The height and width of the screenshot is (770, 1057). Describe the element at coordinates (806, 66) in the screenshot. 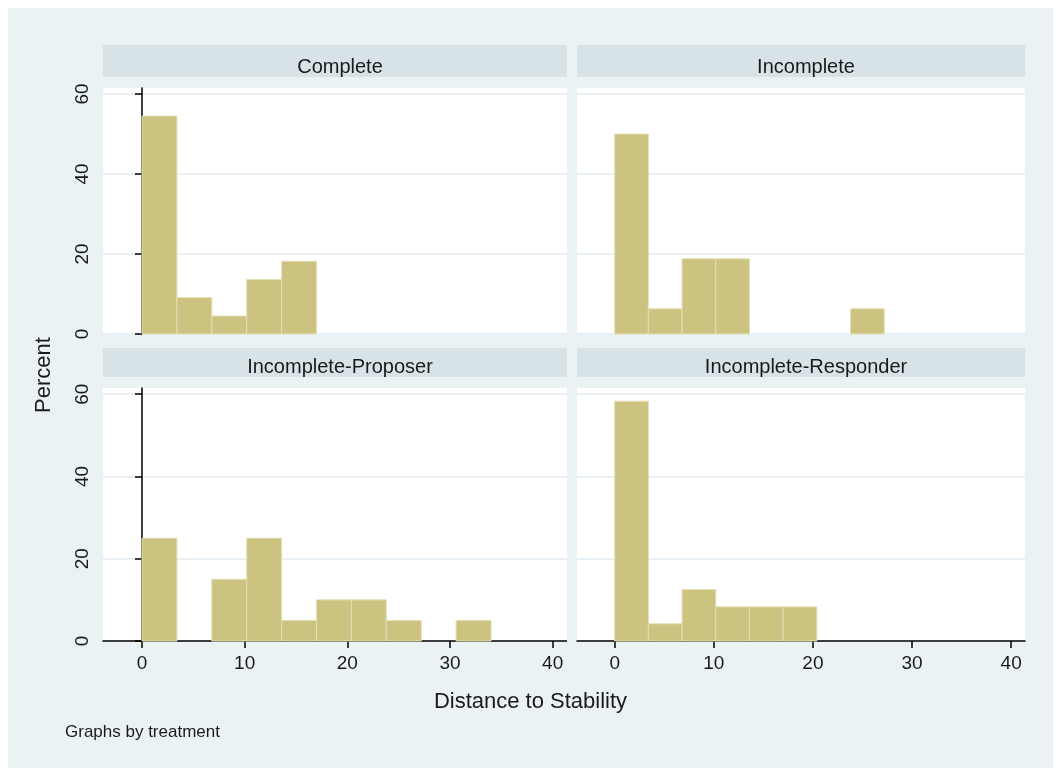

I see `chart-title: Incomplete` at that location.